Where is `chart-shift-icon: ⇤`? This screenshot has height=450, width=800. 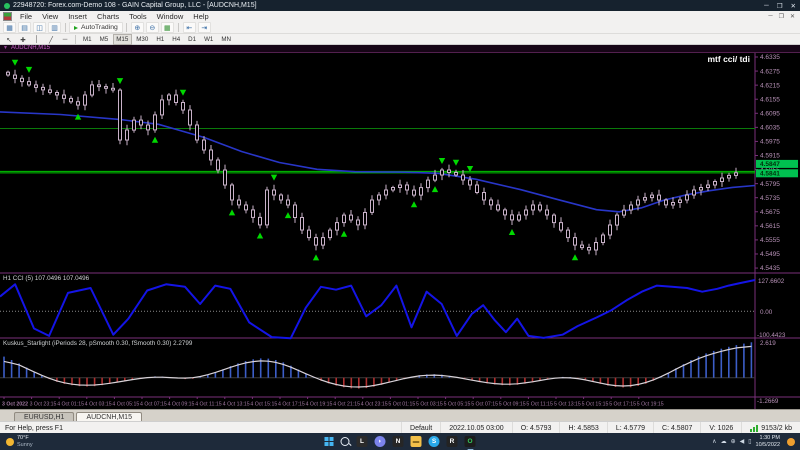
chart-shift-icon: ⇤ is located at coordinates (189, 27).